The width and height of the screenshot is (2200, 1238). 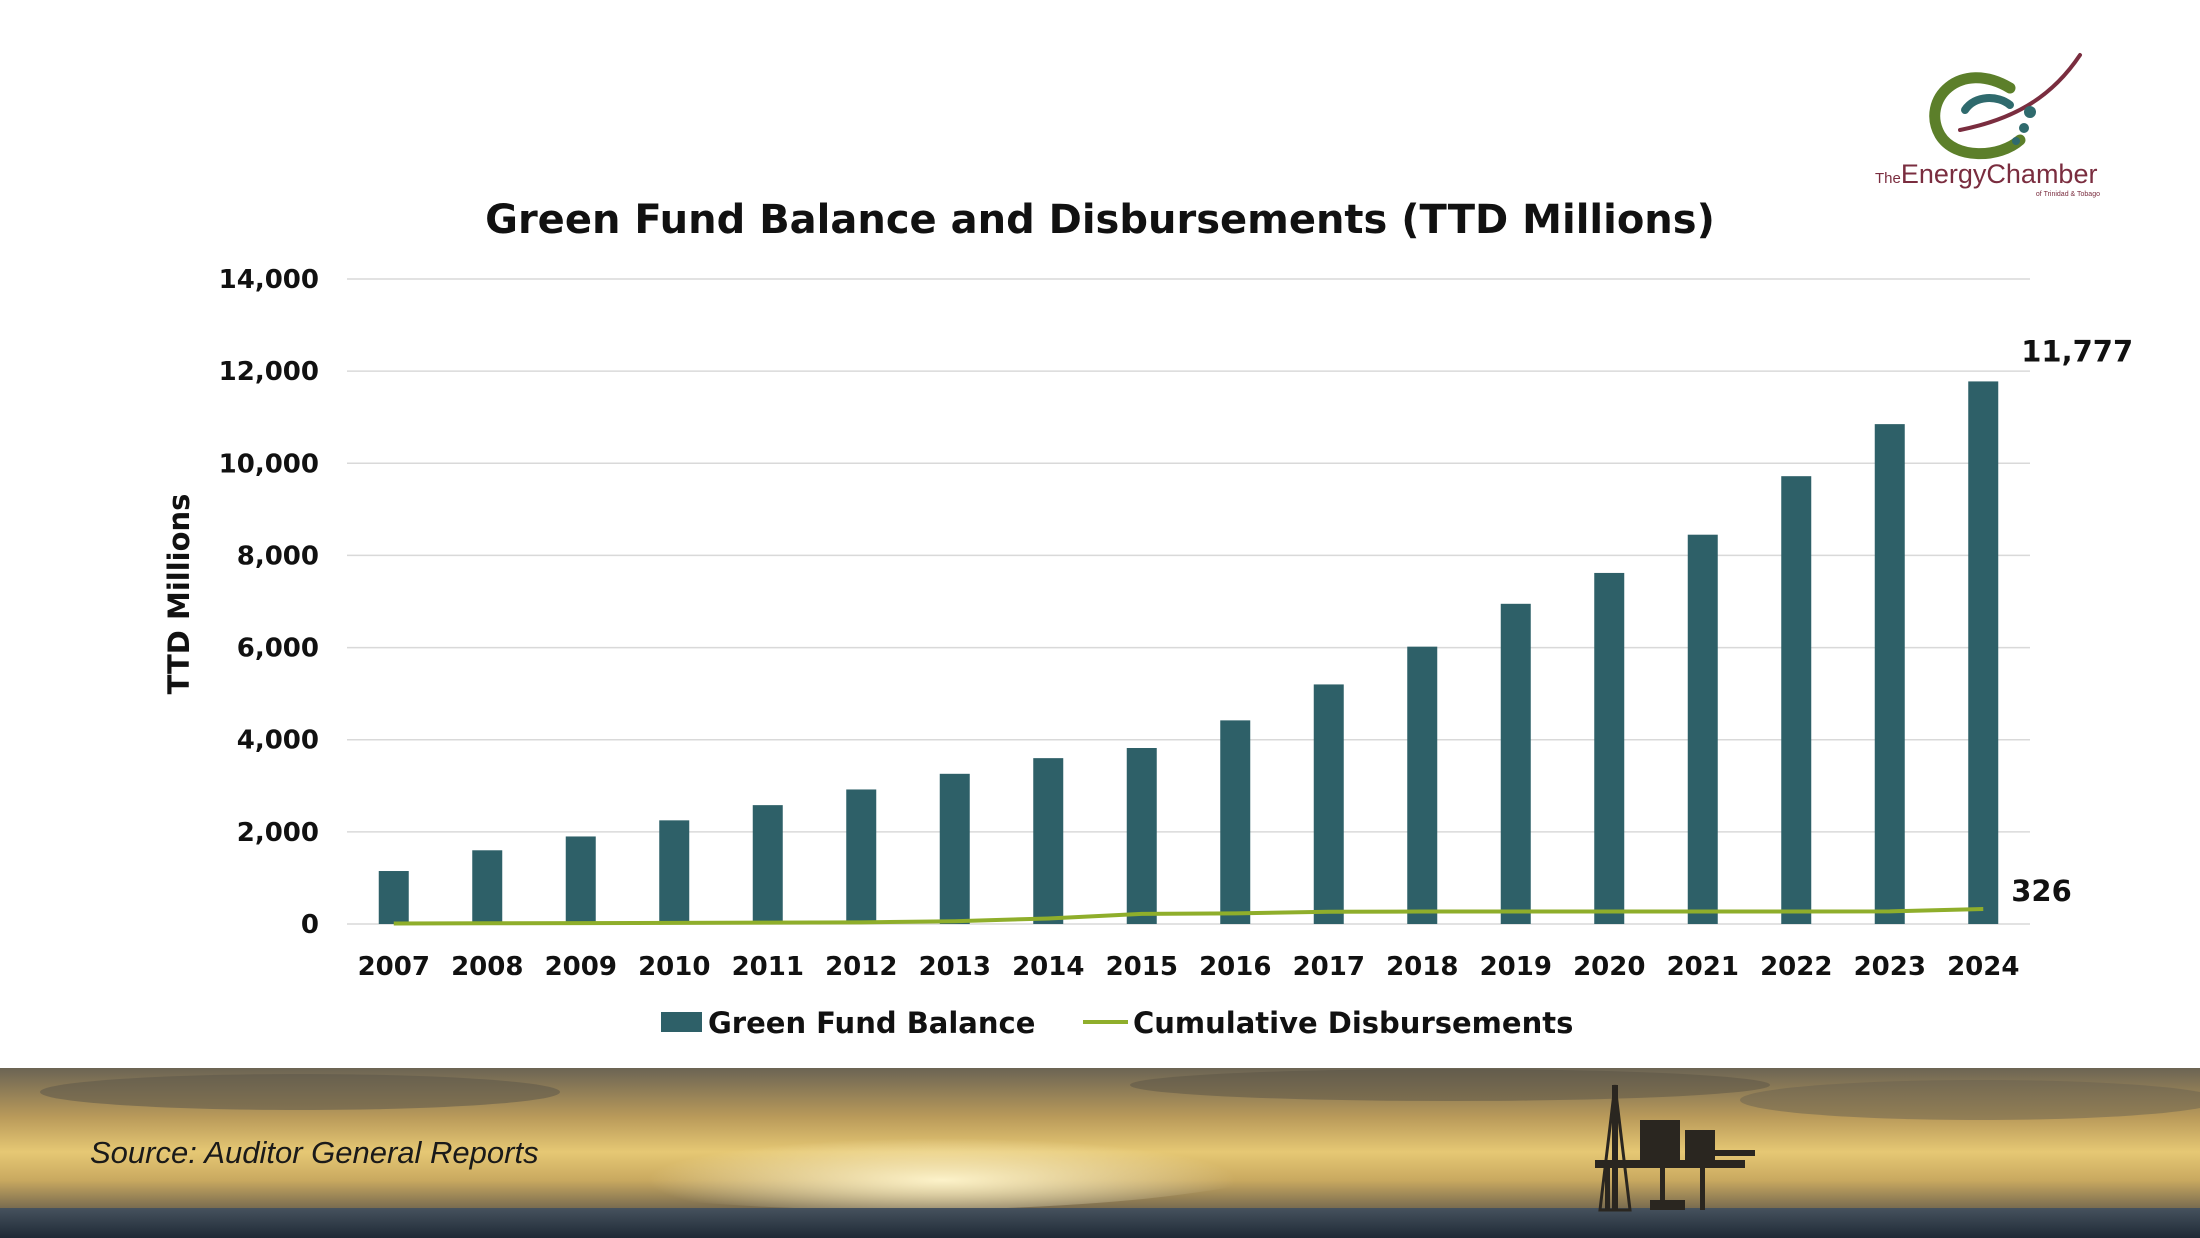 I want to click on banner-sea, so click(x=1100, y=1223).